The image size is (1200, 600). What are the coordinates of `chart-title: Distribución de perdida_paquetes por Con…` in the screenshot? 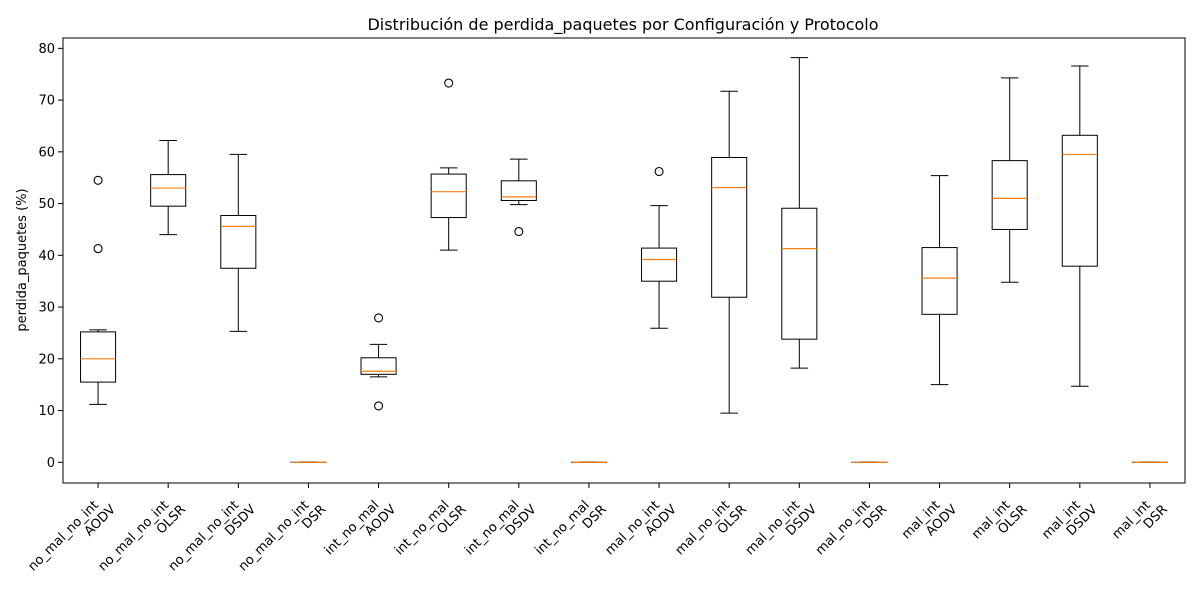 It's located at (622, 25).